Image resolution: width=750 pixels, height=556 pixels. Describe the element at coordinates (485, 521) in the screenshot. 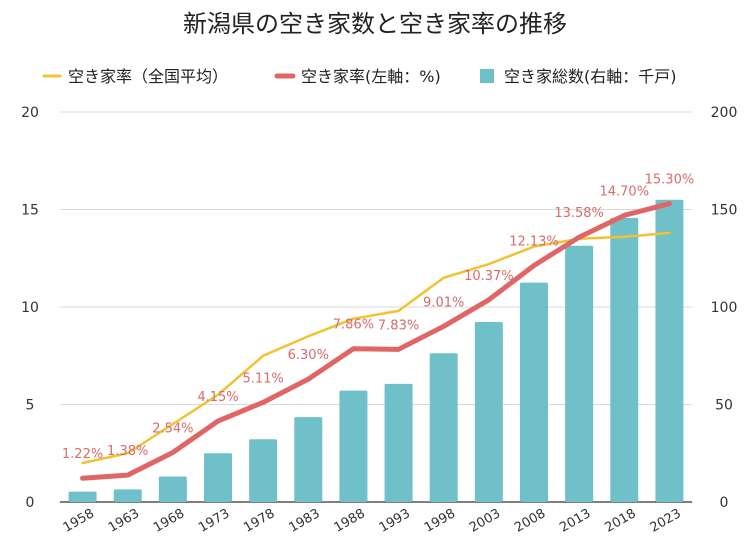

I see `x-tick-label: 2003` at that location.